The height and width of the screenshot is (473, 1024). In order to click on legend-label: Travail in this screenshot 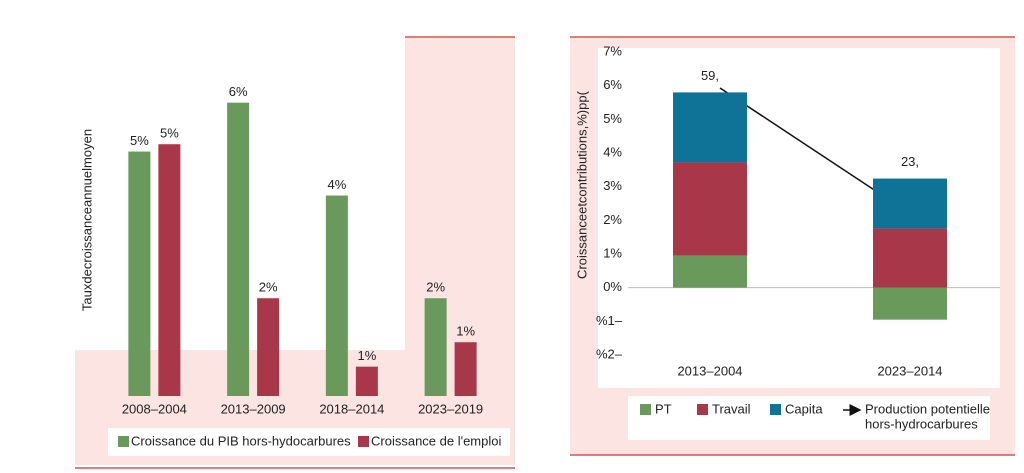, I will do `click(731, 408)`.